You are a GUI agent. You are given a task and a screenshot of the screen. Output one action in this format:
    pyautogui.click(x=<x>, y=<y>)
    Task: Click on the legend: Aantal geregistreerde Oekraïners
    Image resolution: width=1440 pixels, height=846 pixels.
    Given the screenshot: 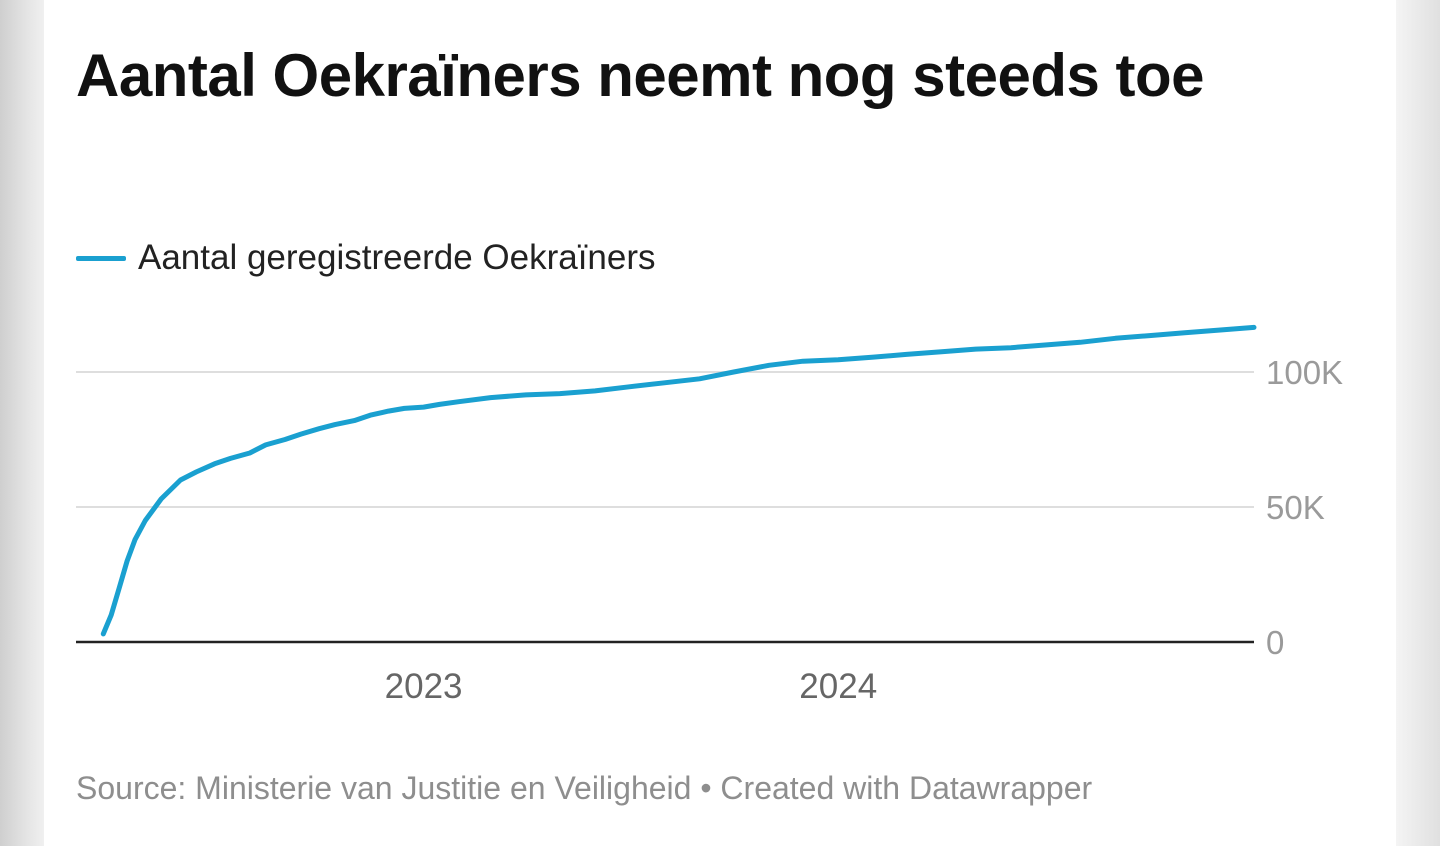 What is the action you would take?
    pyautogui.click(x=366, y=258)
    